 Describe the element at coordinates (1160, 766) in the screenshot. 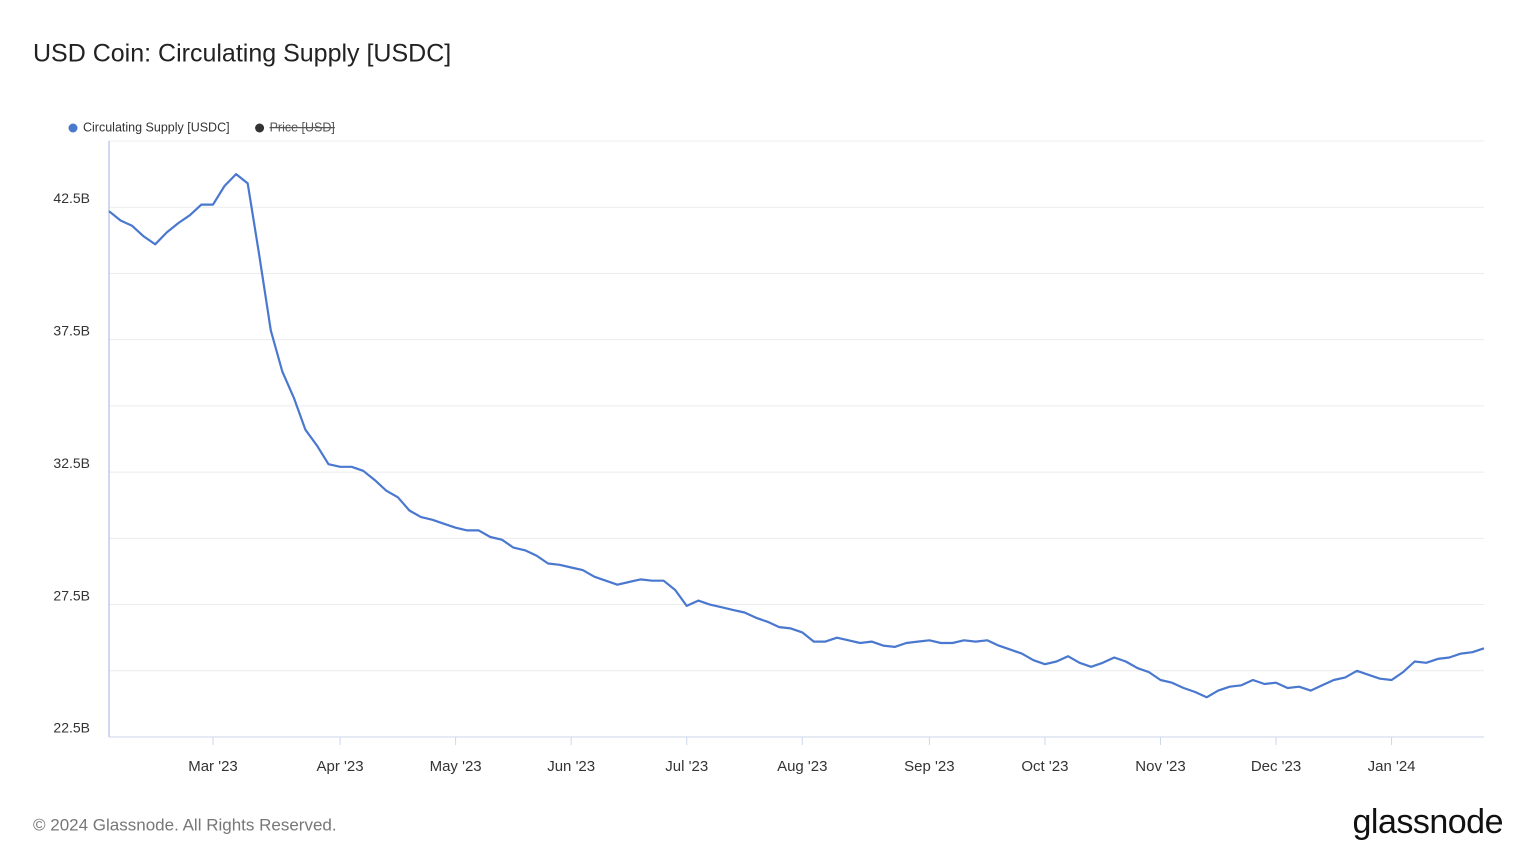

I see `x-tick-label: Nov '23` at that location.